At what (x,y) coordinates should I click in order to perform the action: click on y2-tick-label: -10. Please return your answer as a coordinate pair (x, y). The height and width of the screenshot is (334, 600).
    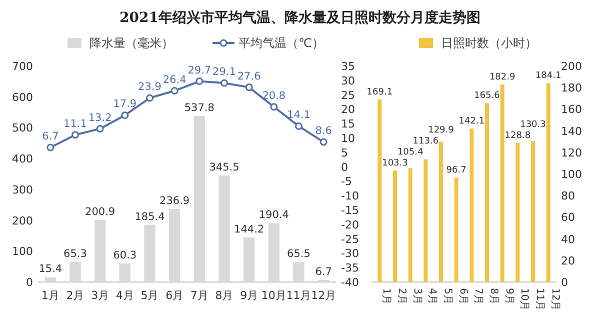
    Looking at the image, I should click on (350, 196).